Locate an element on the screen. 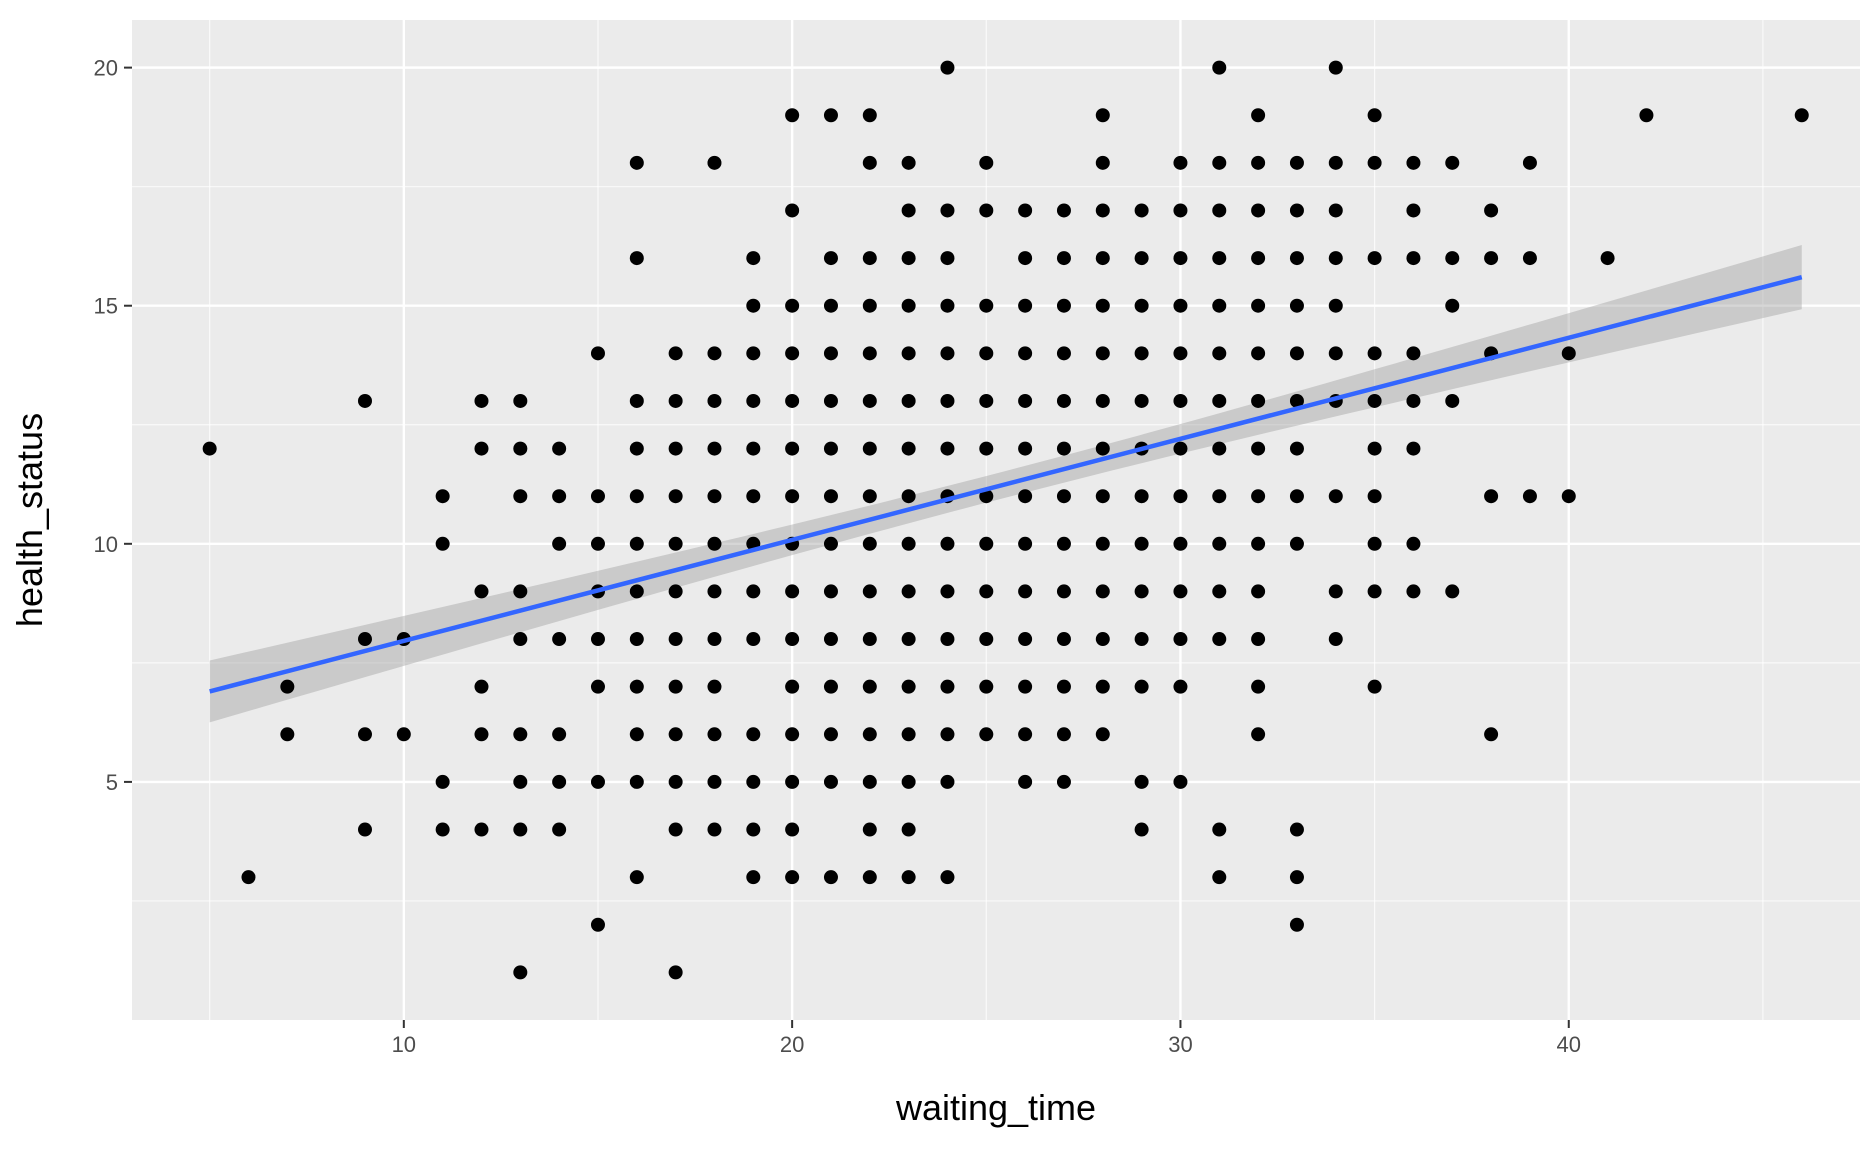 Image resolution: width=1872 pixels, height=1152 pixels. x-tick-label: 30 is located at coordinates (1180, 1044).